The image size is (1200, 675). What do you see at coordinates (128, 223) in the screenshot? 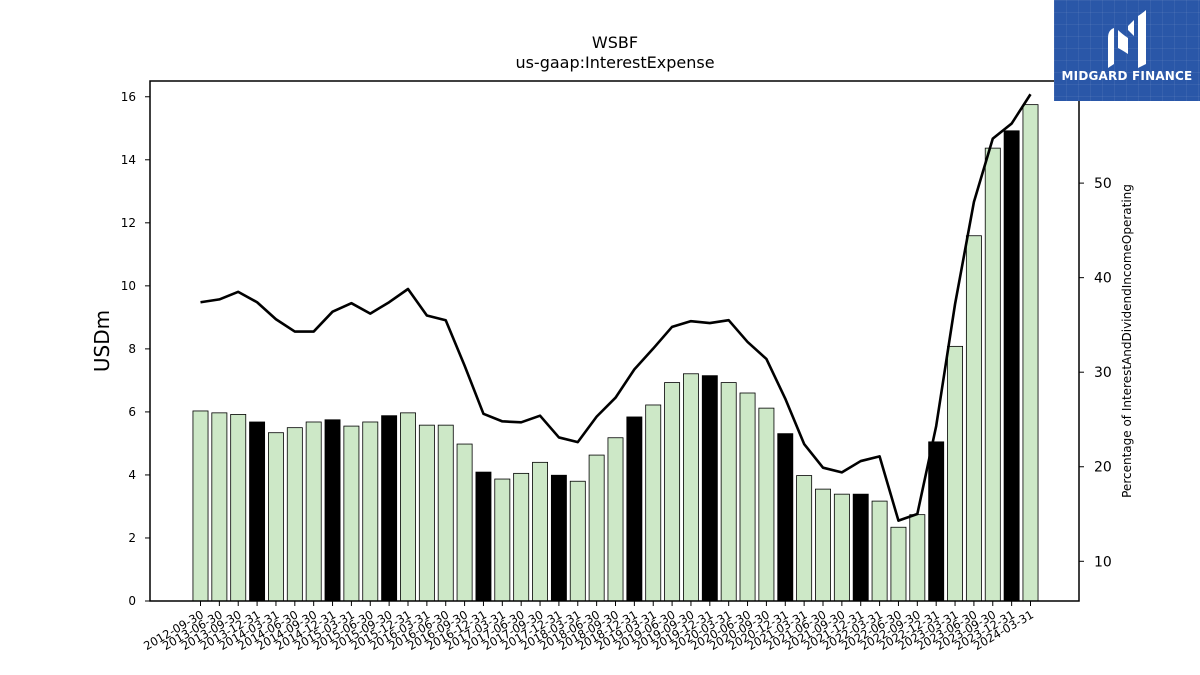
I see `y-tick-label: 12` at bounding box center [128, 223].